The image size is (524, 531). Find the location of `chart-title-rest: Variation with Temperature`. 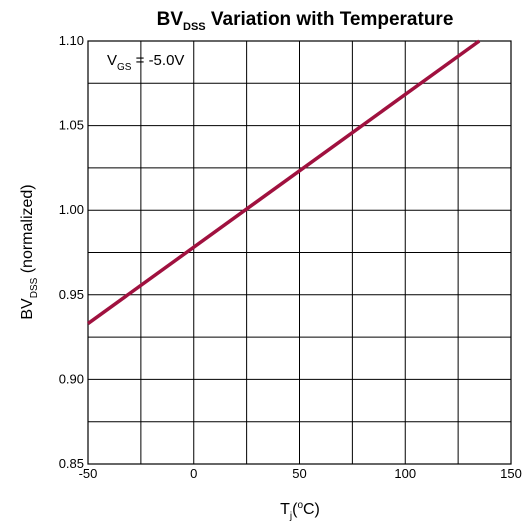

chart-title-rest: Variation with Temperature is located at coordinates (330, 19).